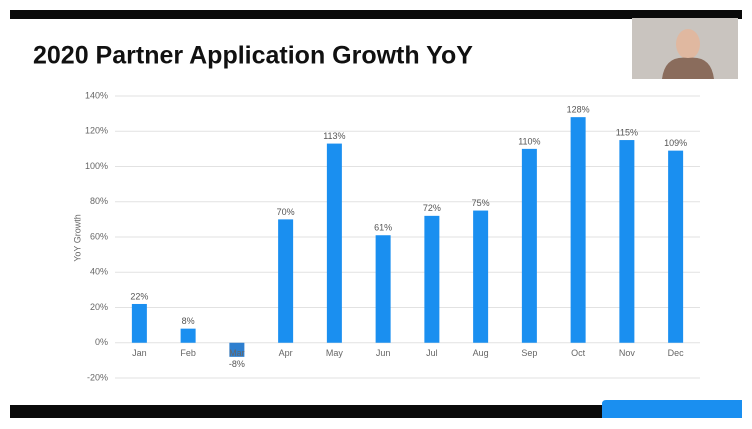  I want to click on value-label: 110%, so click(529, 141).